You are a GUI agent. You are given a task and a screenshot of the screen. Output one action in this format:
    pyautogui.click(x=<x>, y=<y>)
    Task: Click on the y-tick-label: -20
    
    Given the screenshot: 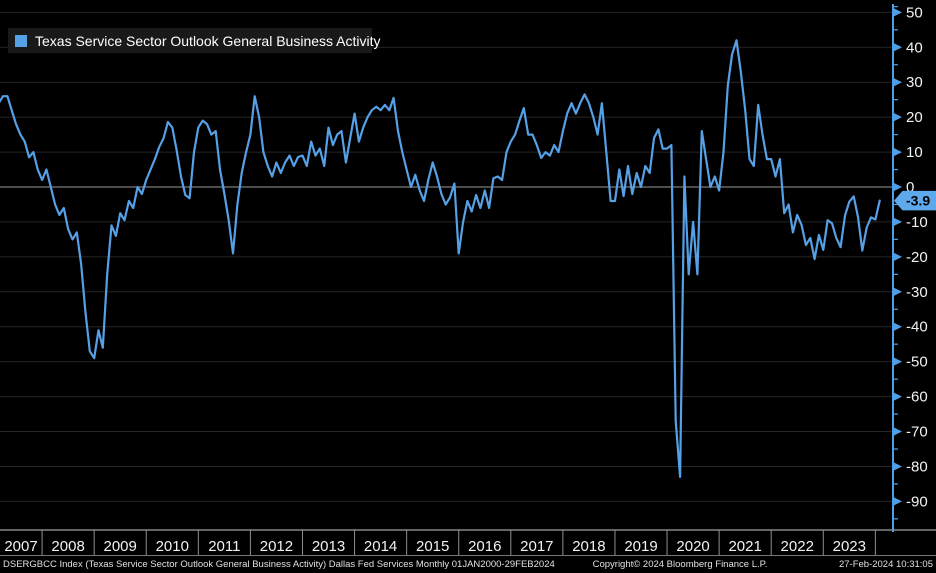 What is the action you would take?
    pyautogui.click(x=917, y=257)
    